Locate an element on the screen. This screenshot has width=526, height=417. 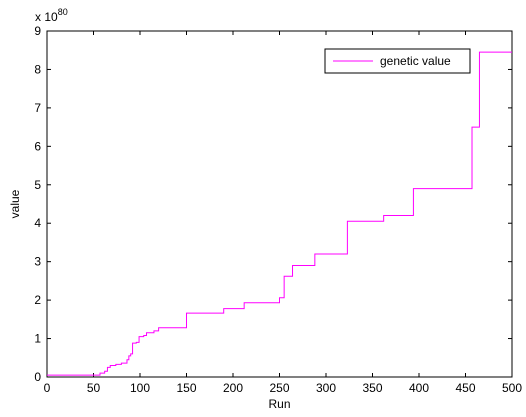
legend: genetic value is located at coordinates (397, 61).